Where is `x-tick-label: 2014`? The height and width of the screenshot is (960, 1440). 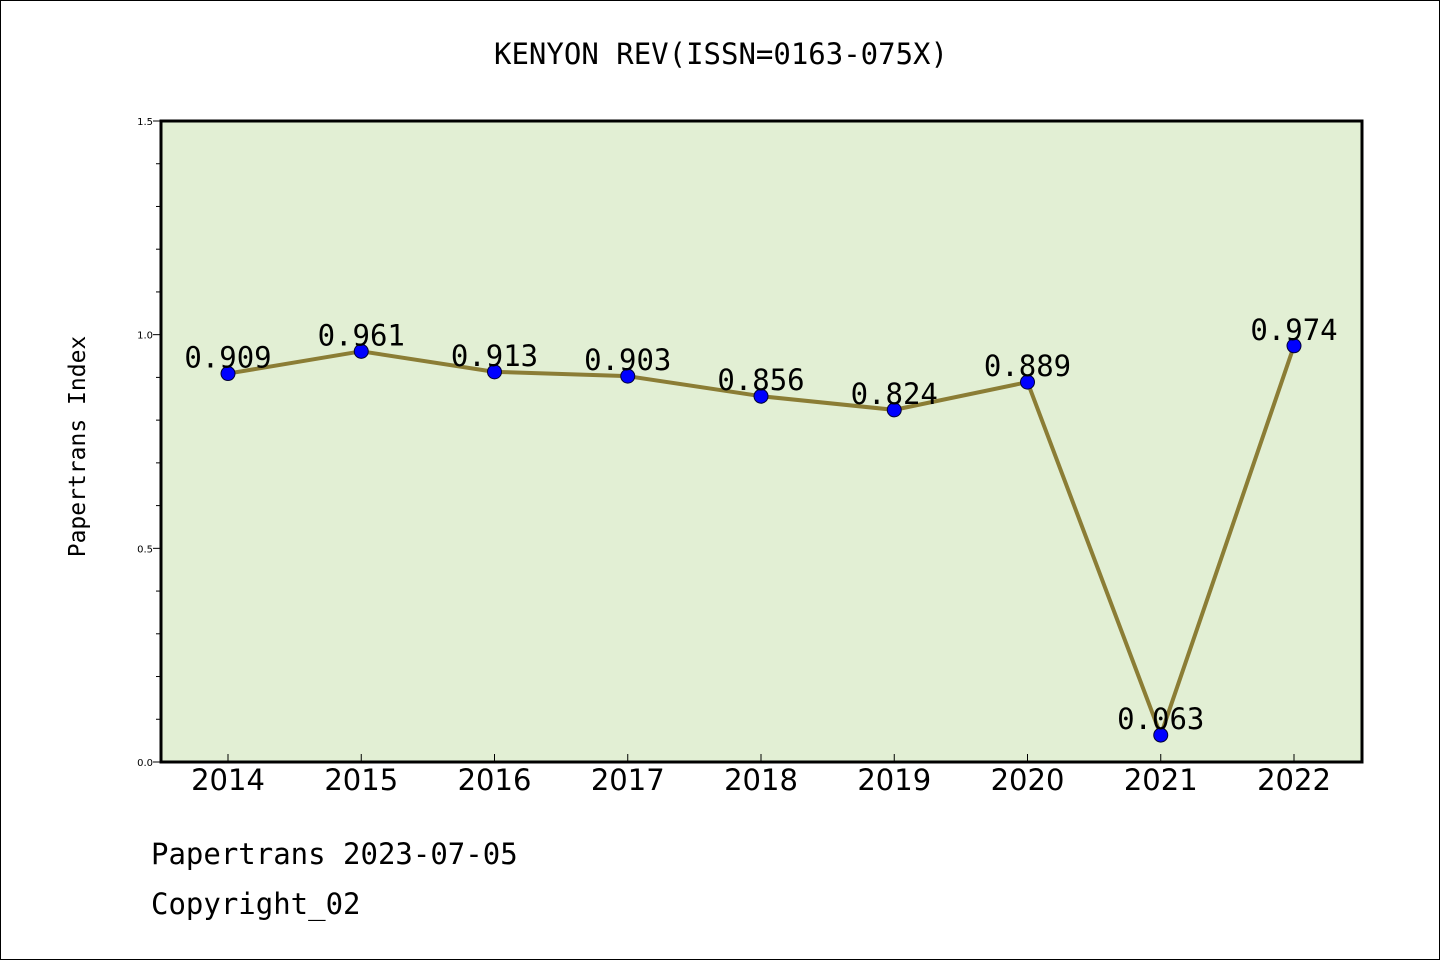
x-tick-label: 2014 is located at coordinates (228, 780).